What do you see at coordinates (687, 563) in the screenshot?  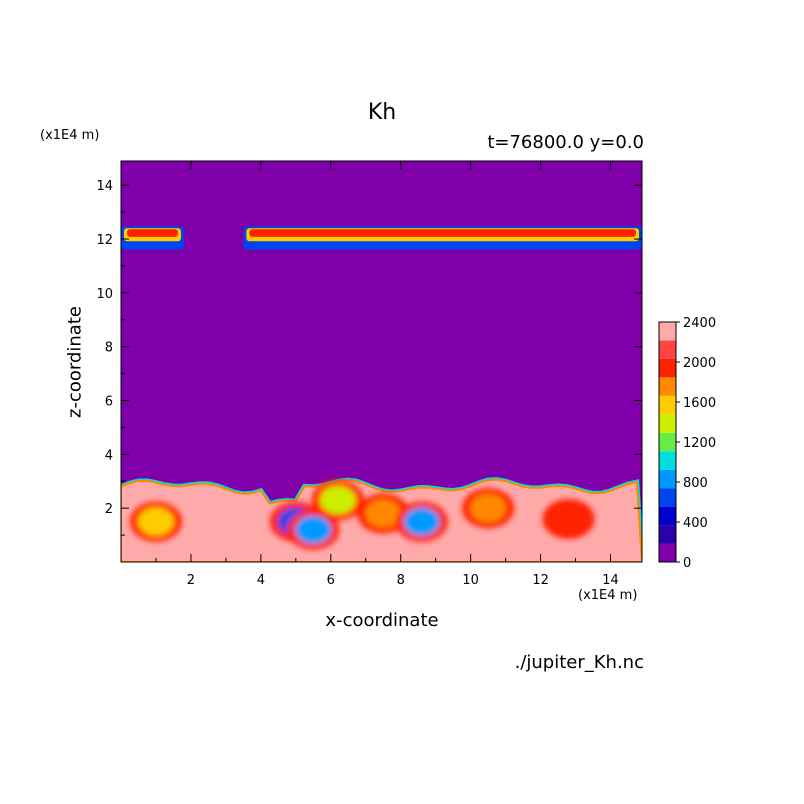 I see `colorbar-label: 0` at bounding box center [687, 563].